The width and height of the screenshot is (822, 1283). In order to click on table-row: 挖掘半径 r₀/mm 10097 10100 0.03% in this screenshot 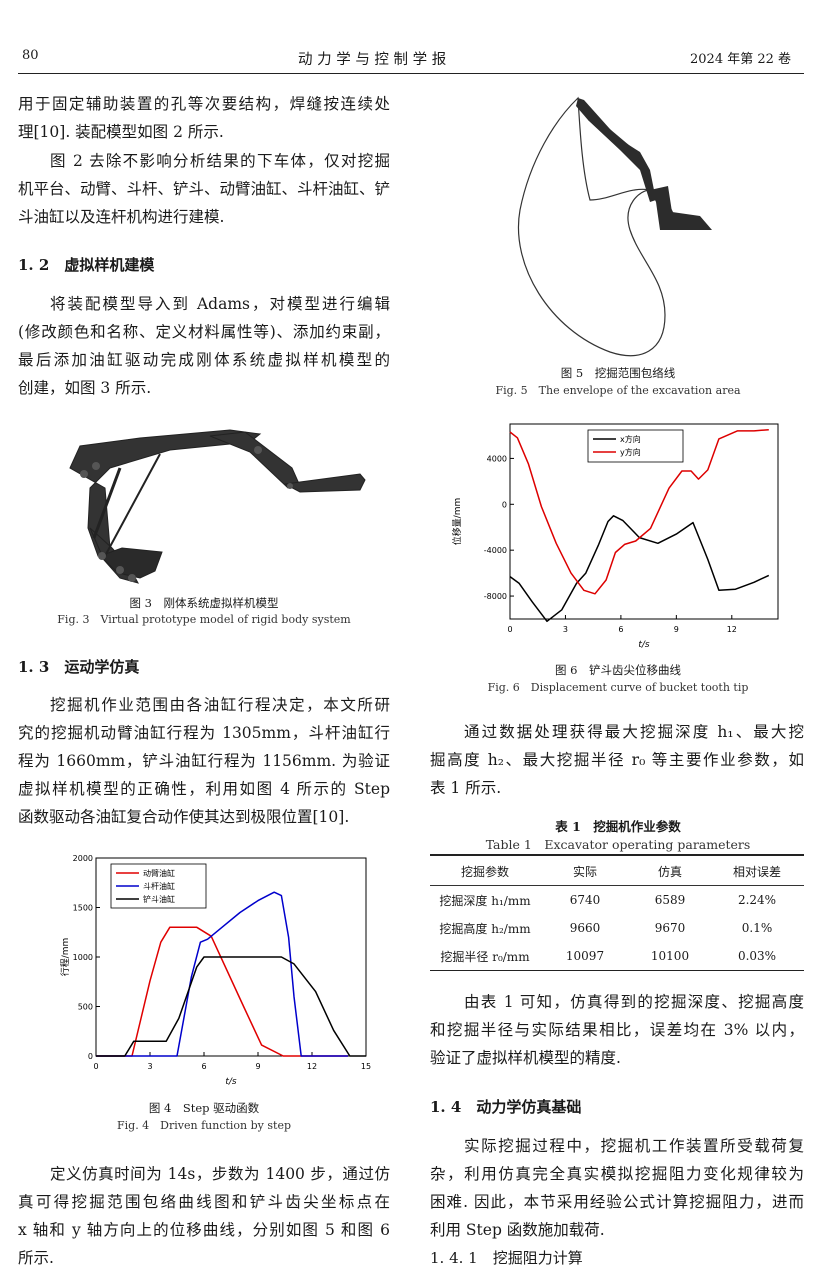, I will do `click(617, 956)`.